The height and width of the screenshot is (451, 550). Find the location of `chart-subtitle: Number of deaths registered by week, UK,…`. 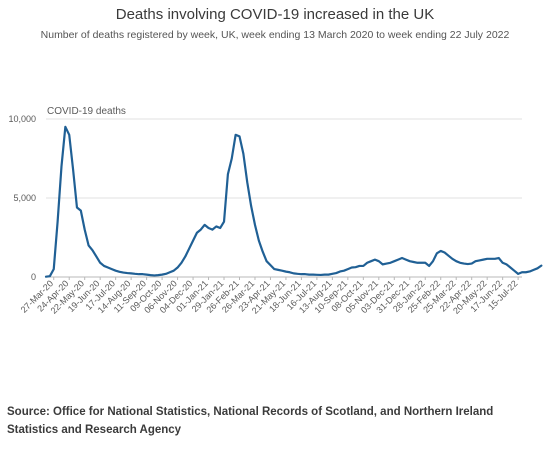

chart-subtitle: Number of deaths registered by week, UK,… is located at coordinates (275, 35).